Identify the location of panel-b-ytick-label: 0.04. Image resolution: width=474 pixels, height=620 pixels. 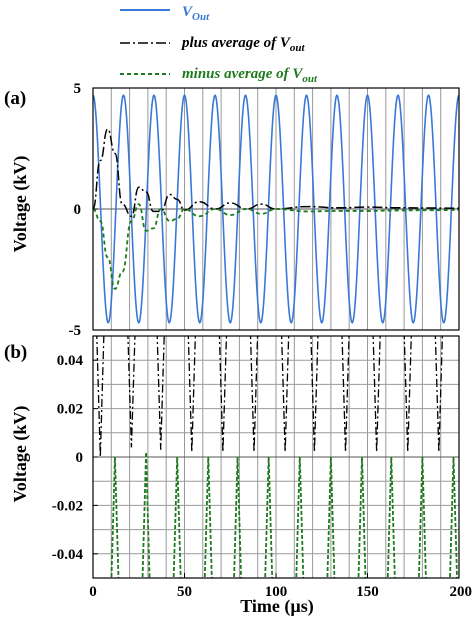
(70, 361).